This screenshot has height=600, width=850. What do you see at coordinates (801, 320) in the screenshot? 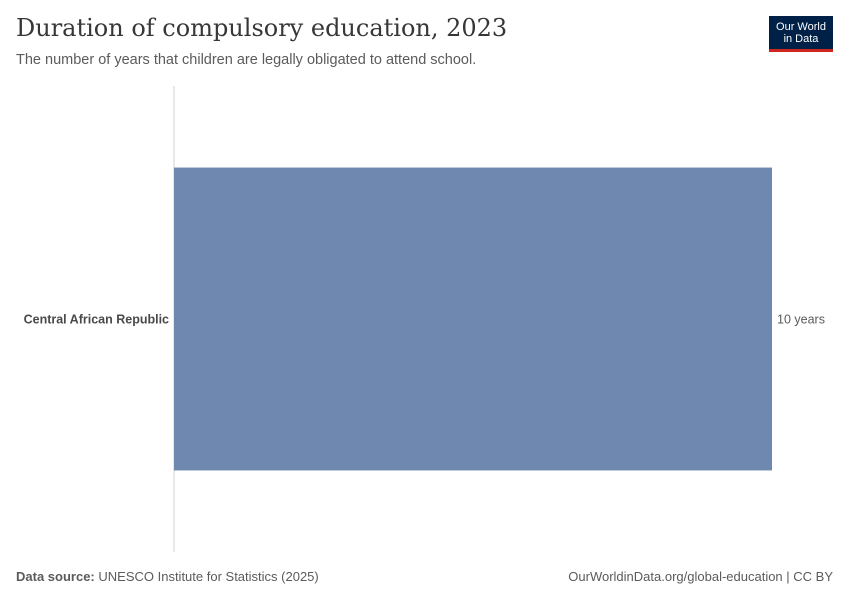
I see `value-label: 10 years` at bounding box center [801, 320].